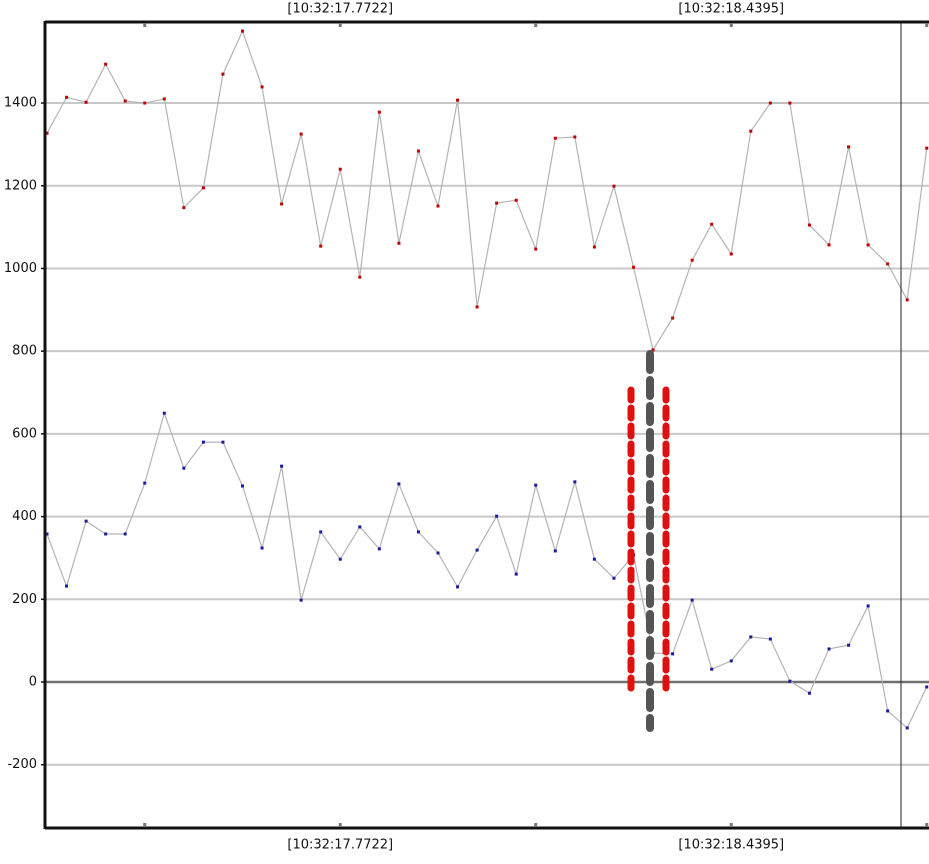 The height and width of the screenshot is (864, 929). What do you see at coordinates (20, 103) in the screenshot?
I see `y-tick-label: 1400` at bounding box center [20, 103].